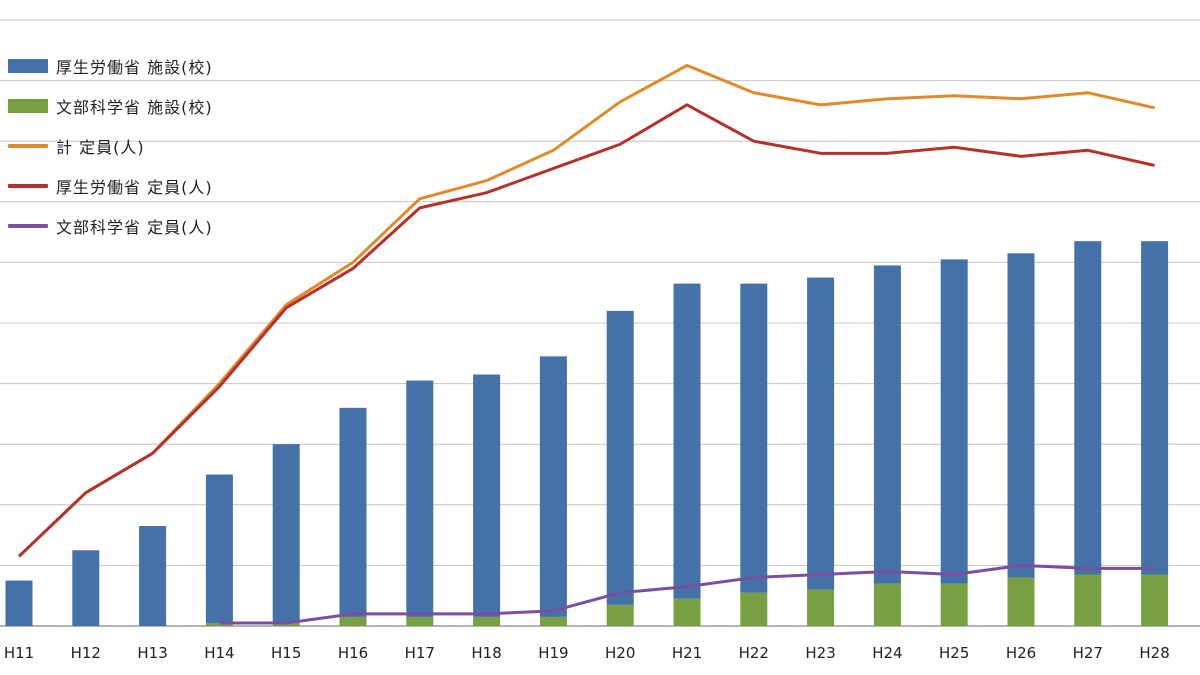  What do you see at coordinates (1021, 653) in the screenshot?
I see `x-tick-label: H26` at bounding box center [1021, 653].